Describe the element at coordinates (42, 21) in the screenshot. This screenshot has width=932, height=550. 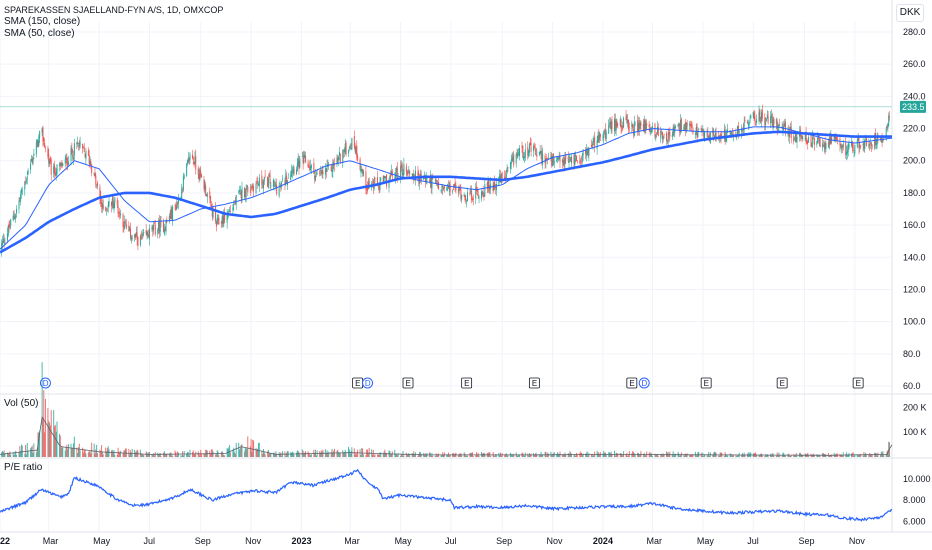
I see `sma150-legend: SMA (150, close)` at that location.